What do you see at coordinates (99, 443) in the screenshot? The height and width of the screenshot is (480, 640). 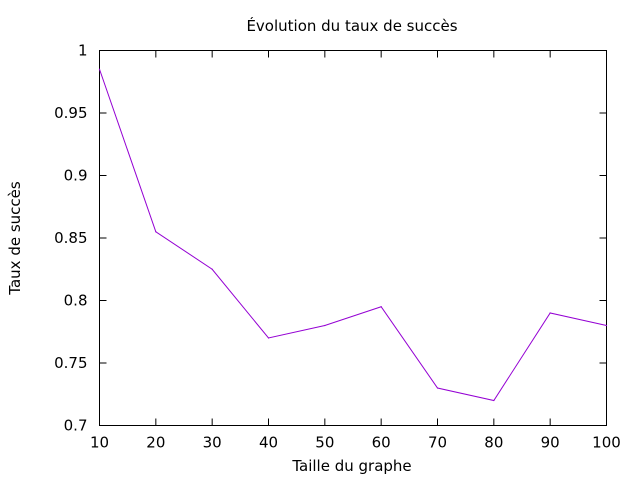 I see `x-tick-label: 10` at bounding box center [99, 443].